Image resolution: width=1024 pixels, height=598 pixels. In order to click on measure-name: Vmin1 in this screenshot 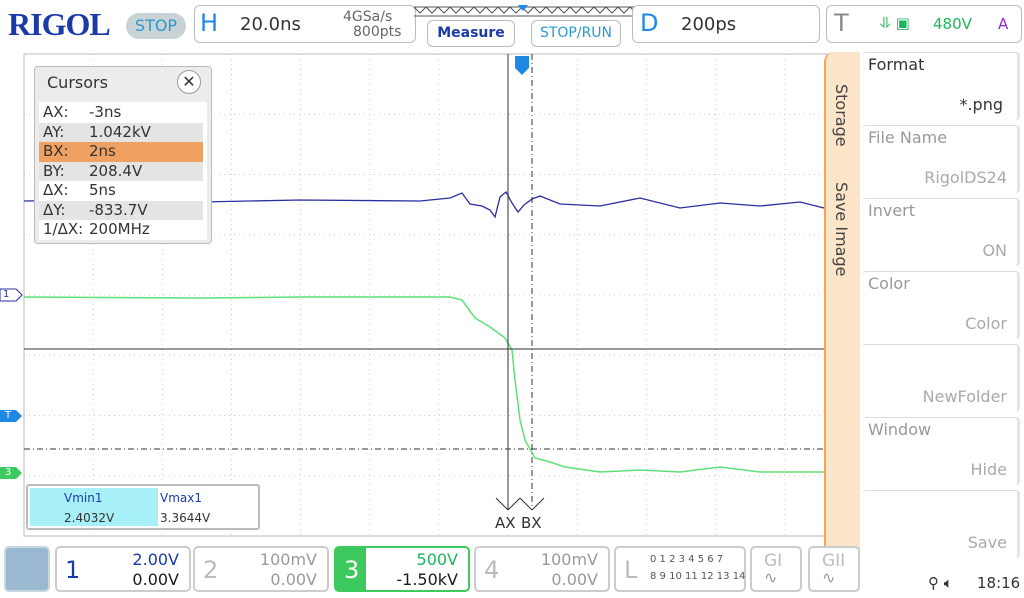, I will do `click(83, 498)`.